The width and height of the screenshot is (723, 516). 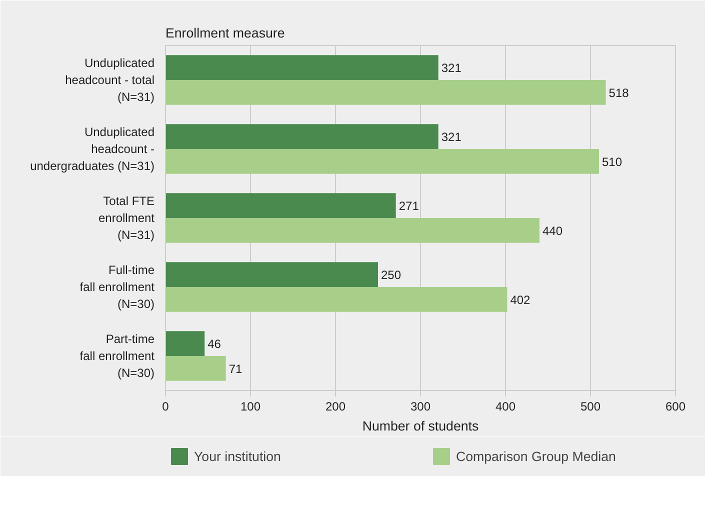 I want to click on data-label: 510, so click(x=612, y=161).